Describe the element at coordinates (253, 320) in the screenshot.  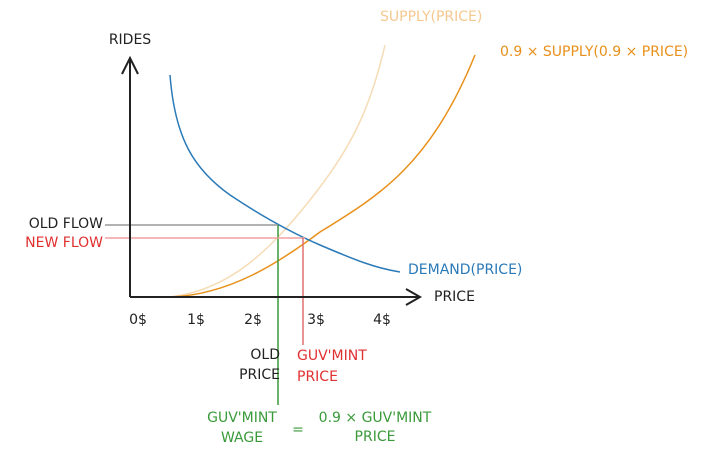
I see `x-tick-label: 2$` at that location.